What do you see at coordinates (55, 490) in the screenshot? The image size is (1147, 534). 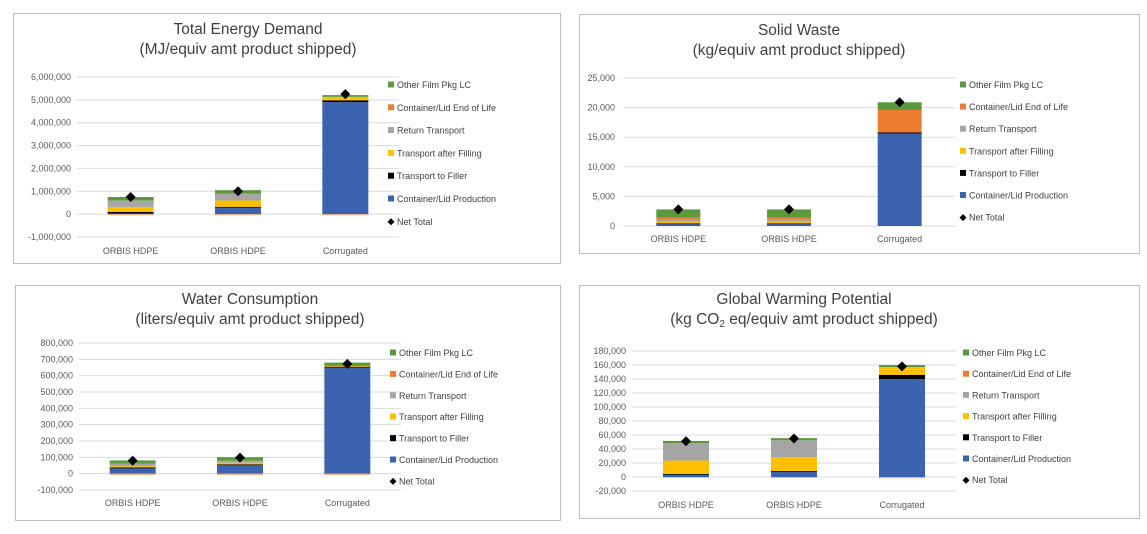 I see `y-tick-label: -100,000` at bounding box center [55, 490].